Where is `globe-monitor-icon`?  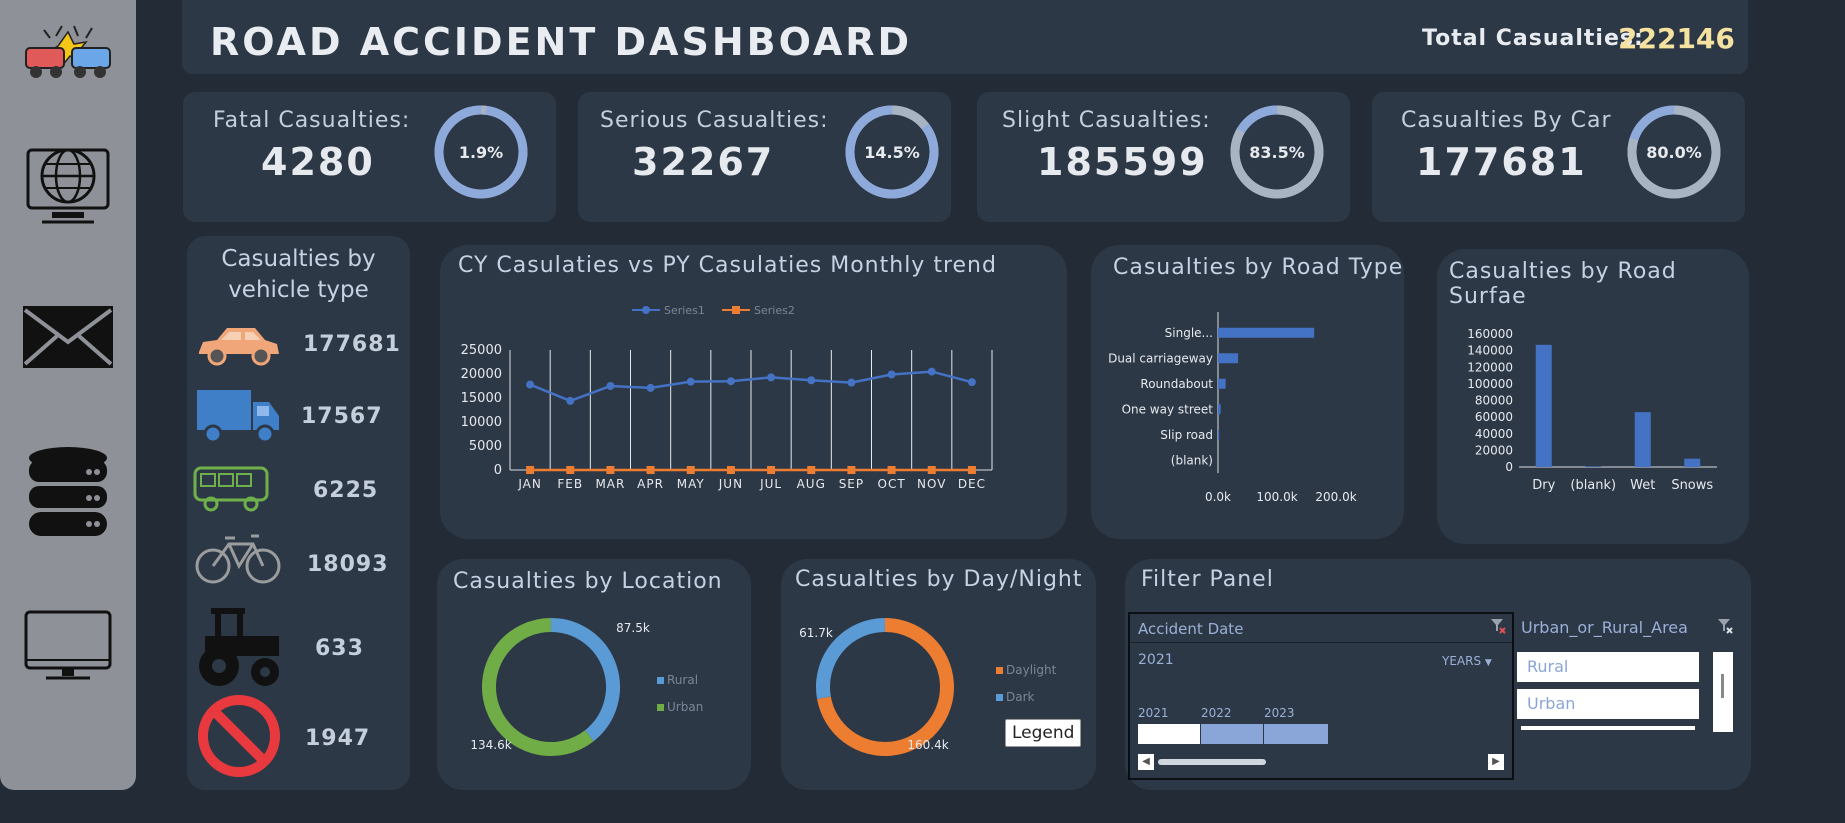 globe-monitor-icon is located at coordinates (68, 186).